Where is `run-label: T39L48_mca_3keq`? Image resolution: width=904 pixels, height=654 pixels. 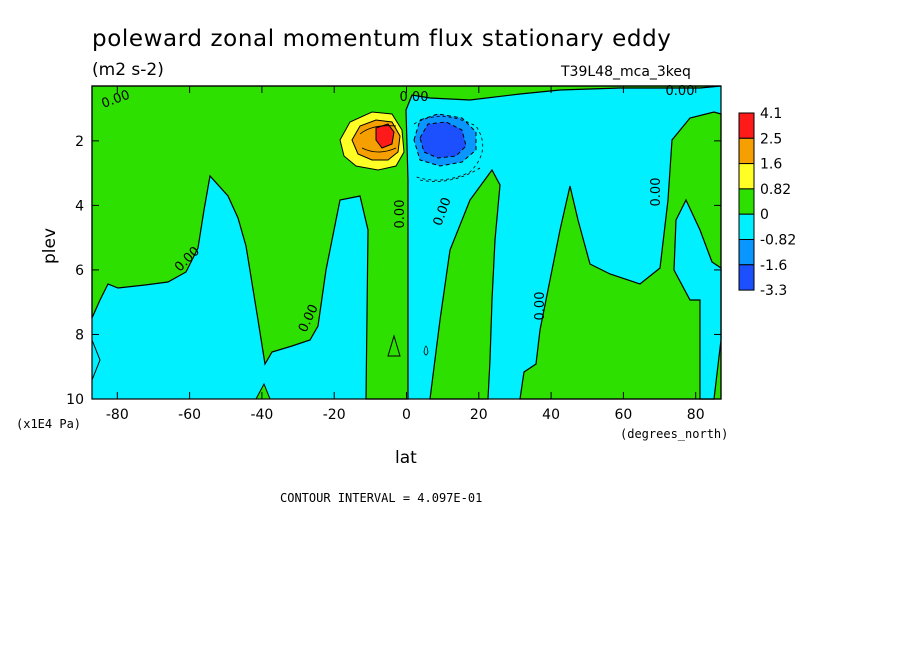 run-label: T39L48_mca_3keq is located at coordinates (625, 72).